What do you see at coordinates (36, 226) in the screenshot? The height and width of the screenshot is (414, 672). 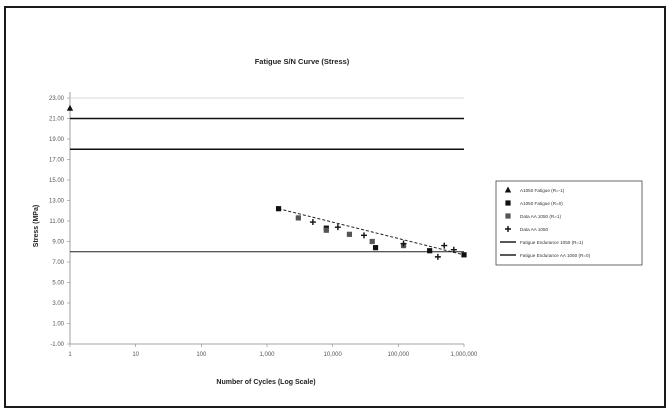 I see `y-axis-title: Stress (MPa)` at bounding box center [36, 226].